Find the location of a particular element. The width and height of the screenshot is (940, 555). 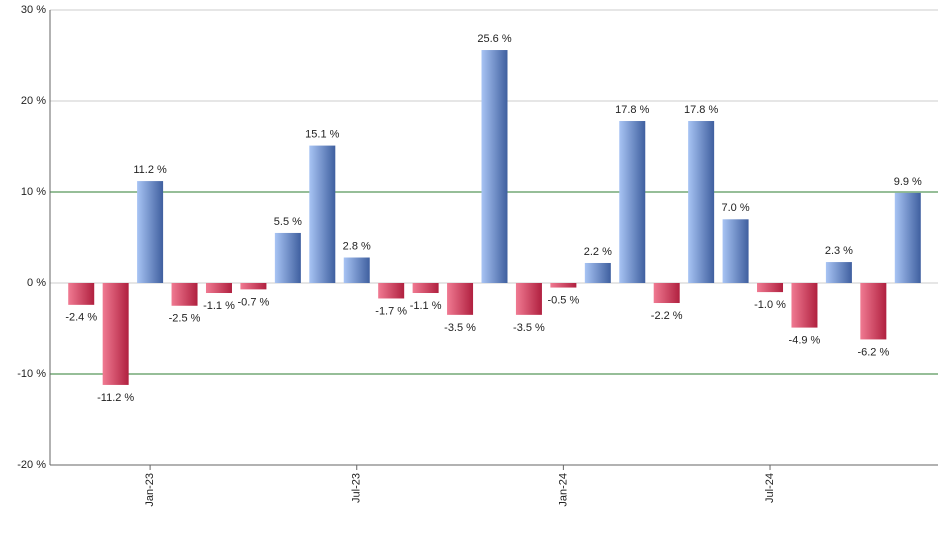

value-label: 11.2 % is located at coordinates (150, 170).